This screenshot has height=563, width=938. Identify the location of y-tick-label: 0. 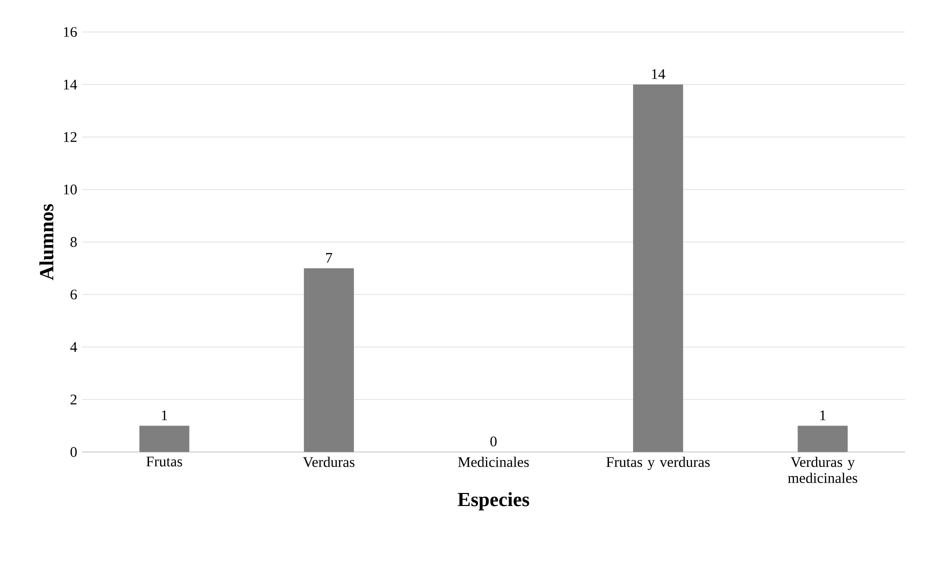
(73, 452).